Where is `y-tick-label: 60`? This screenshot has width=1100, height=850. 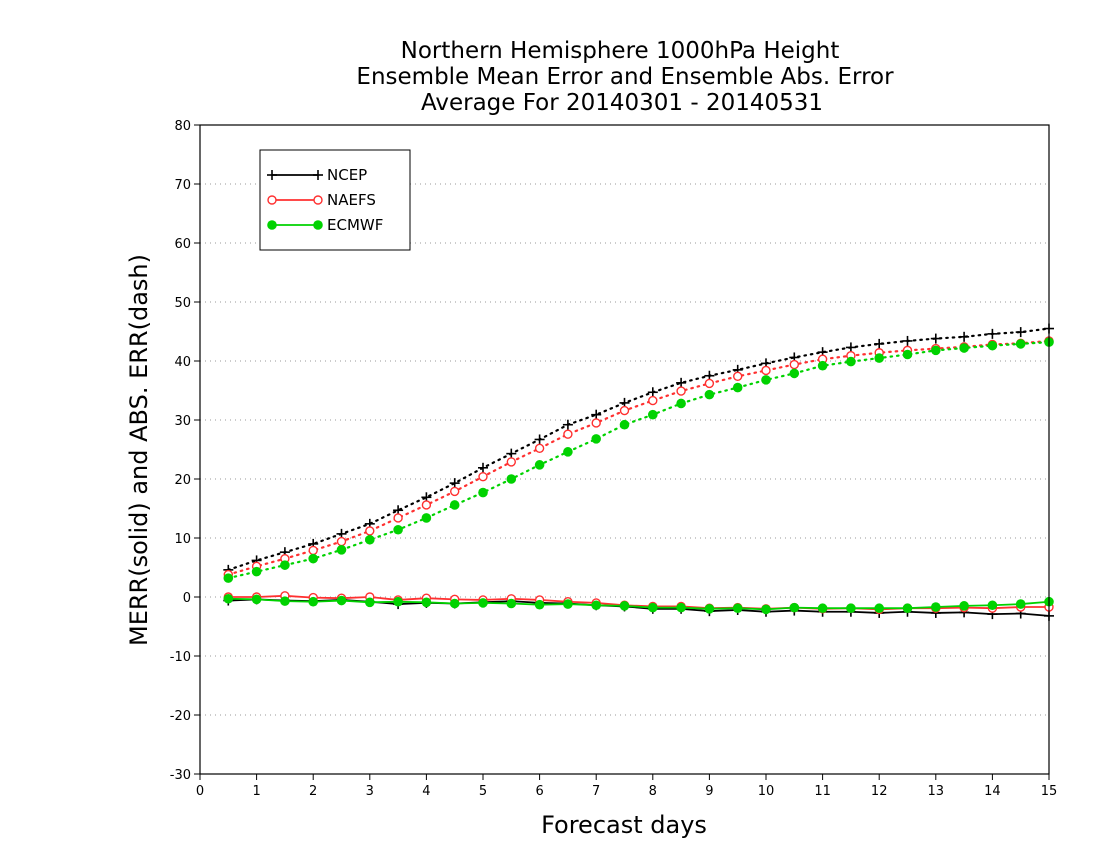
y-tick-label: 60 is located at coordinates (182, 244).